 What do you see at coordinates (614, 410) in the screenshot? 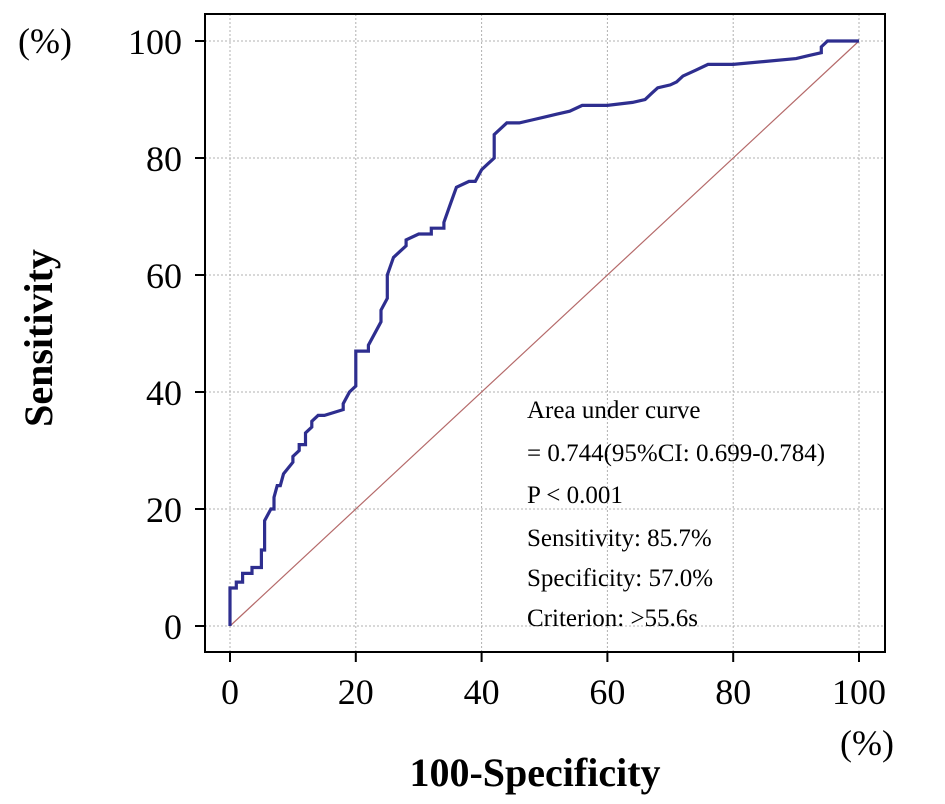
I see `auc-label: Area under curve` at bounding box center [614, 410].